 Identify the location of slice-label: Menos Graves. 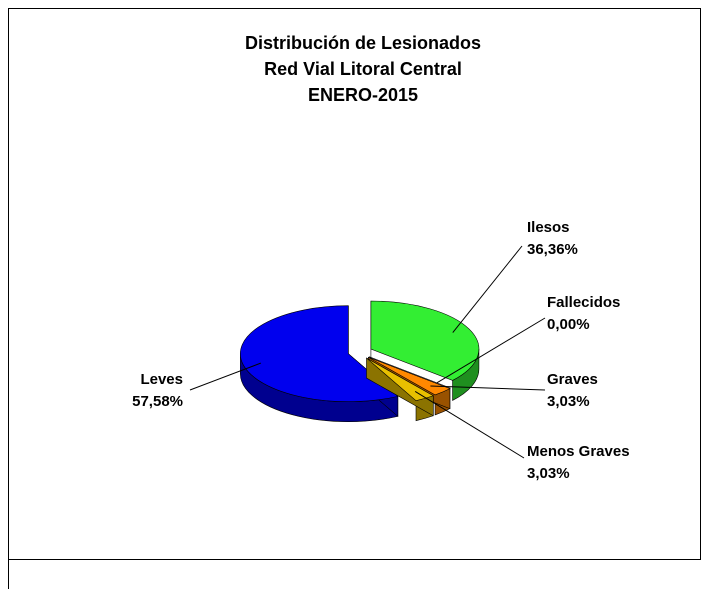
(578, 451).